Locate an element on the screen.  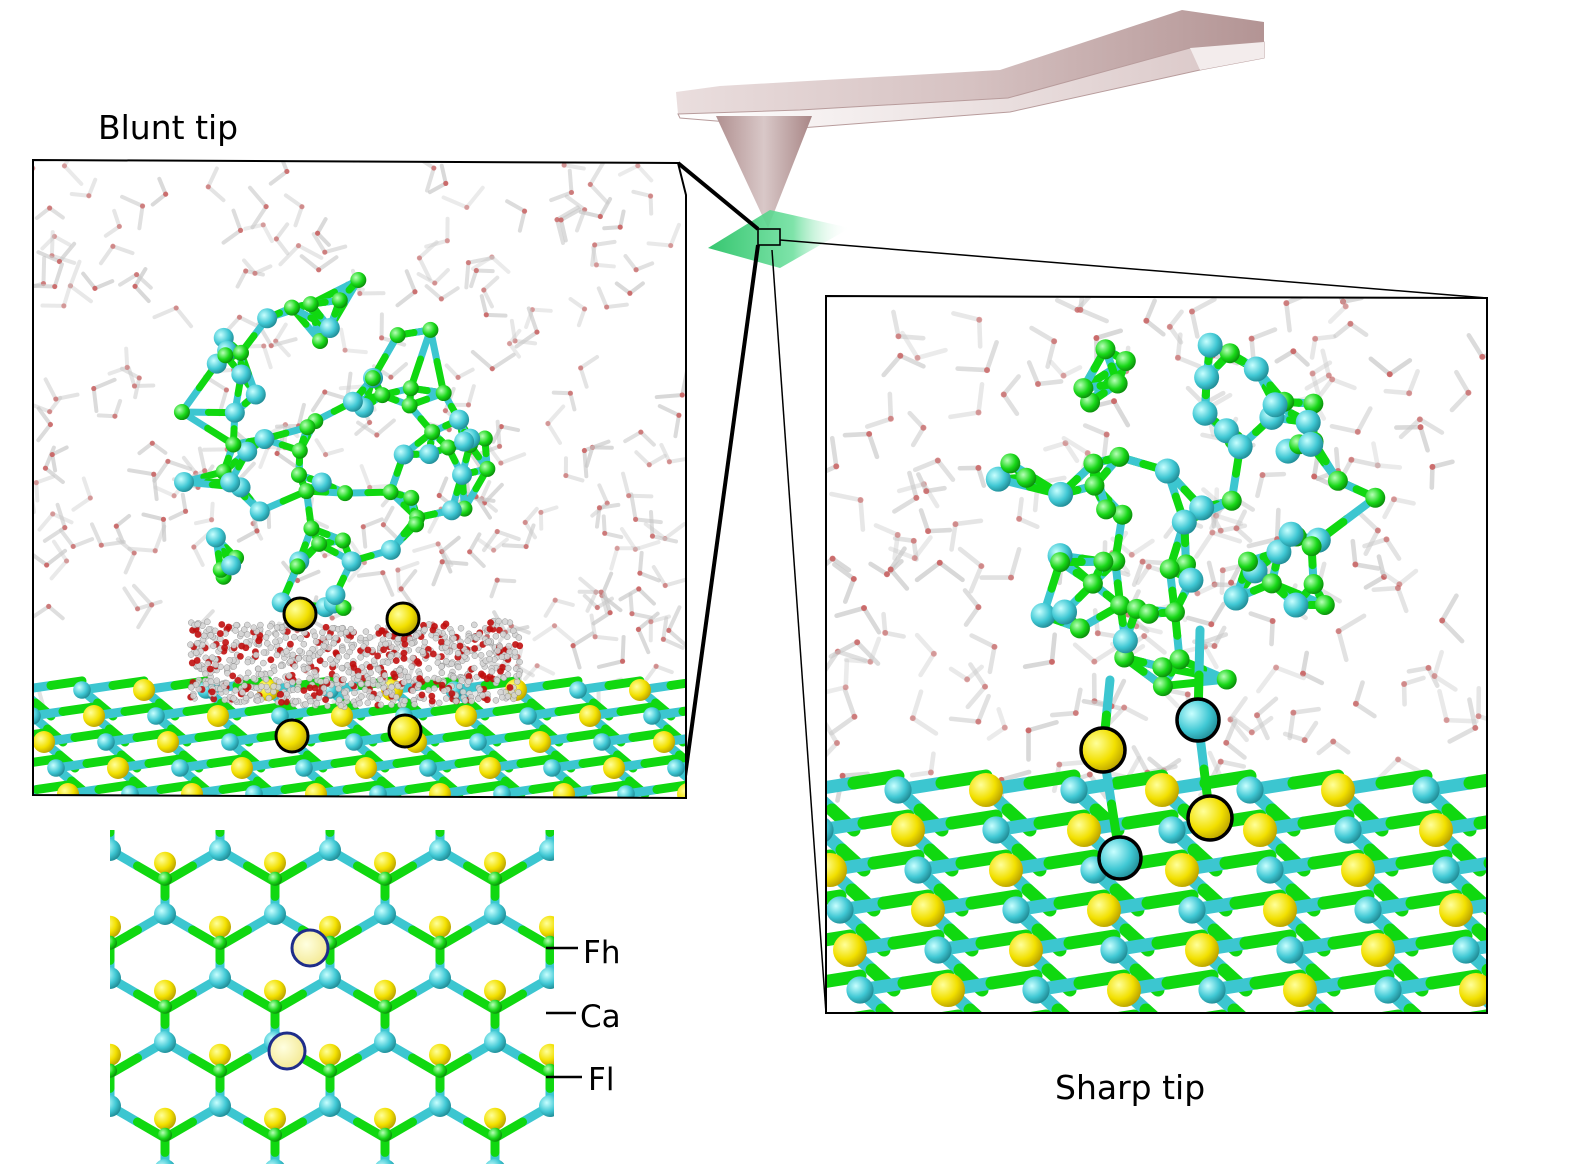
highlighted-ca-atom is located at coordinates (1198, 720).